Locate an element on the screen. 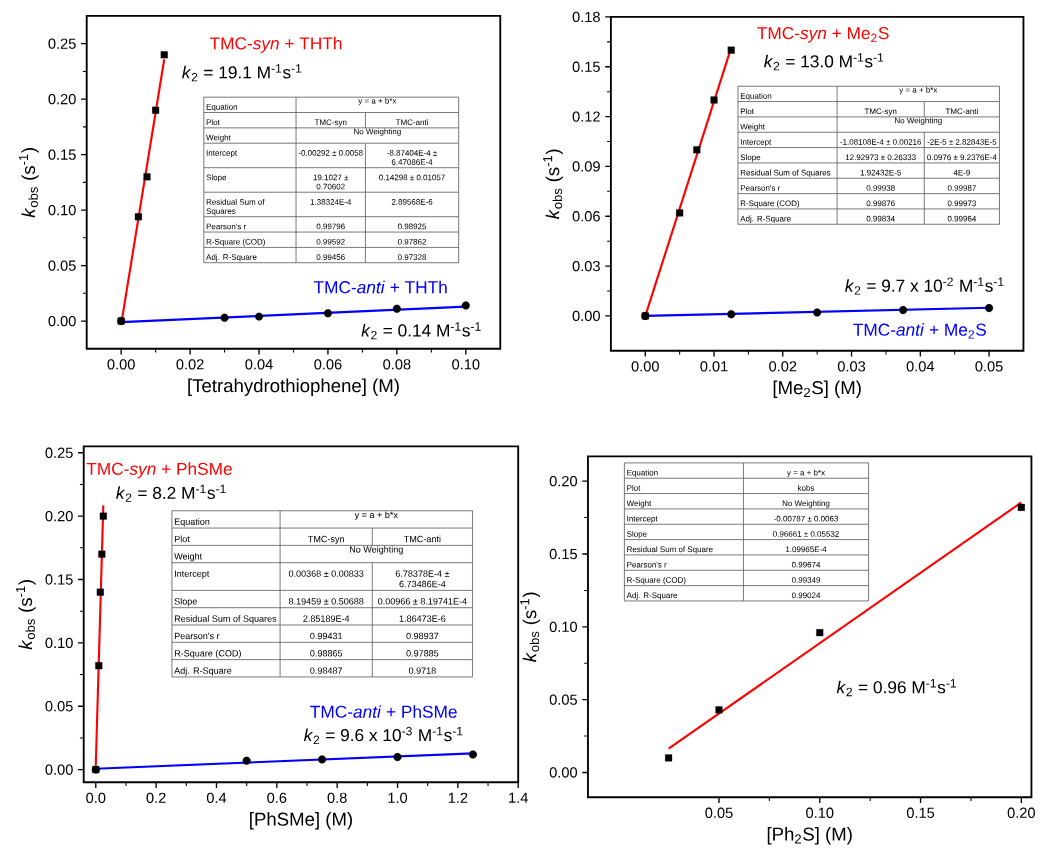 Image resolution: width=1040 pixels, height=858 pixels. y-tick-label: 0.03 is located at coordinates (586, 266).